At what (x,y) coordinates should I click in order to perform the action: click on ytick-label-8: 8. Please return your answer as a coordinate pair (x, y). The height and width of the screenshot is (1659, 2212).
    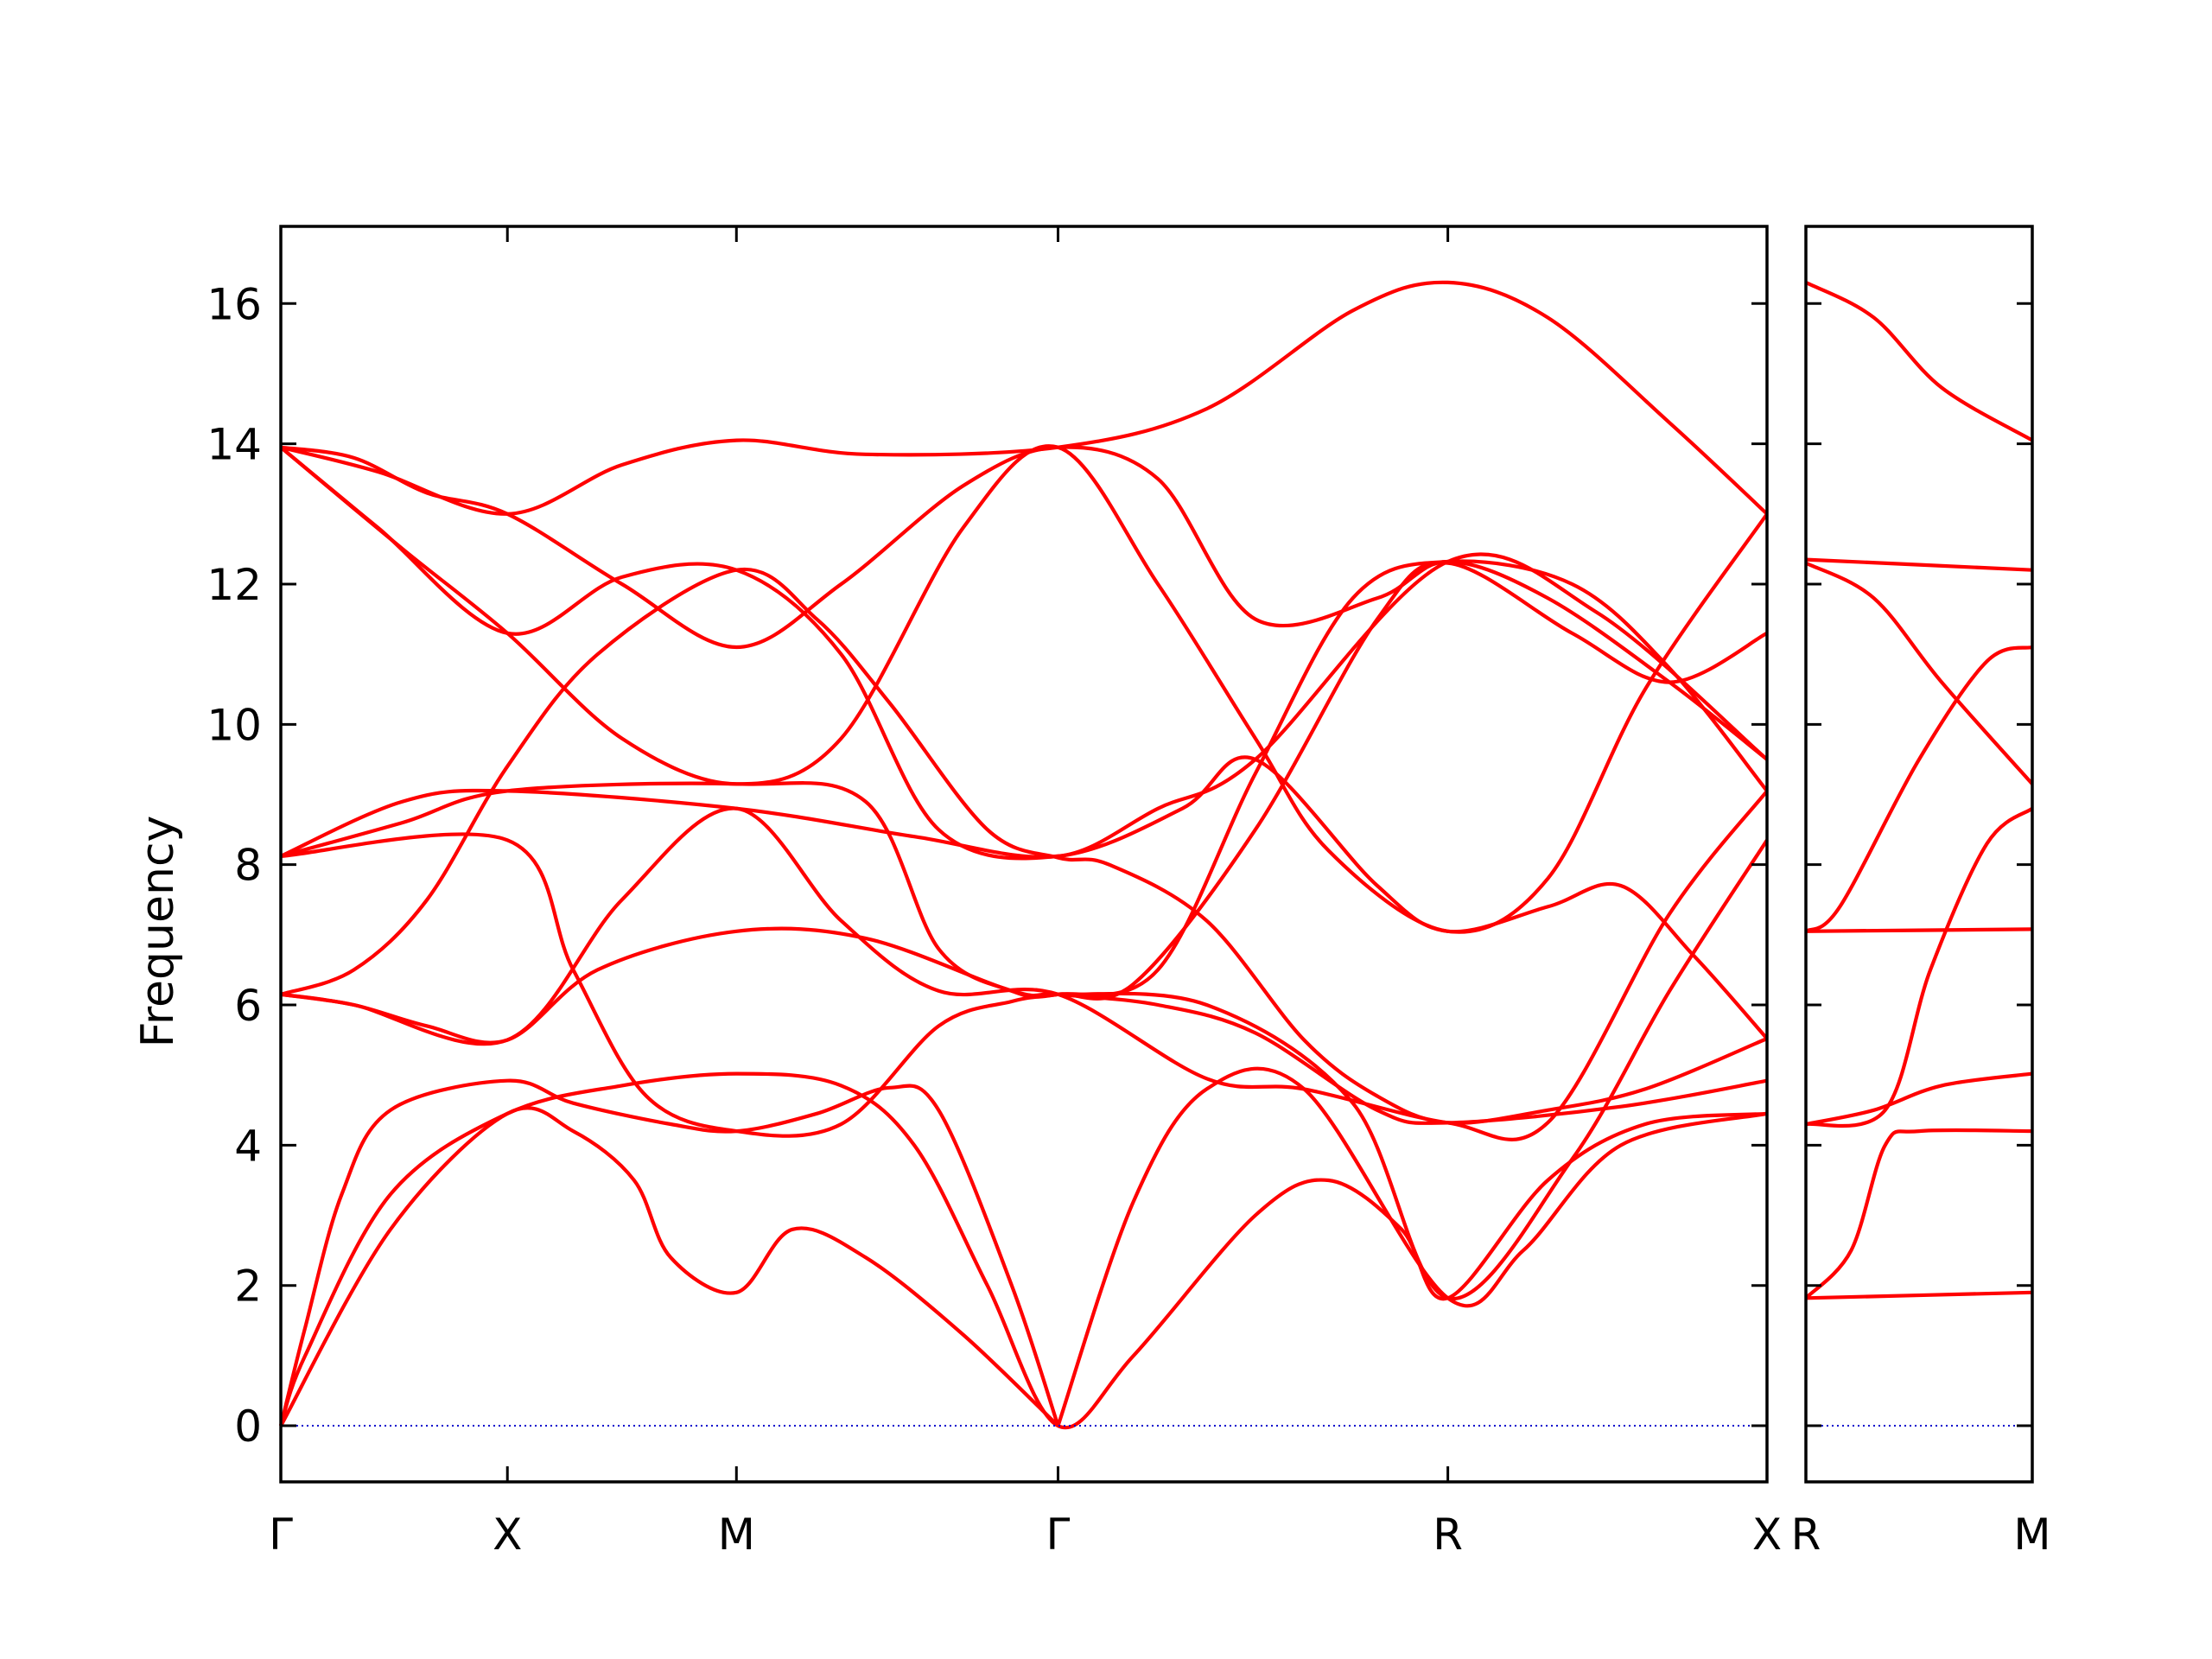
    Looking at the image, I should click on (248, 866).